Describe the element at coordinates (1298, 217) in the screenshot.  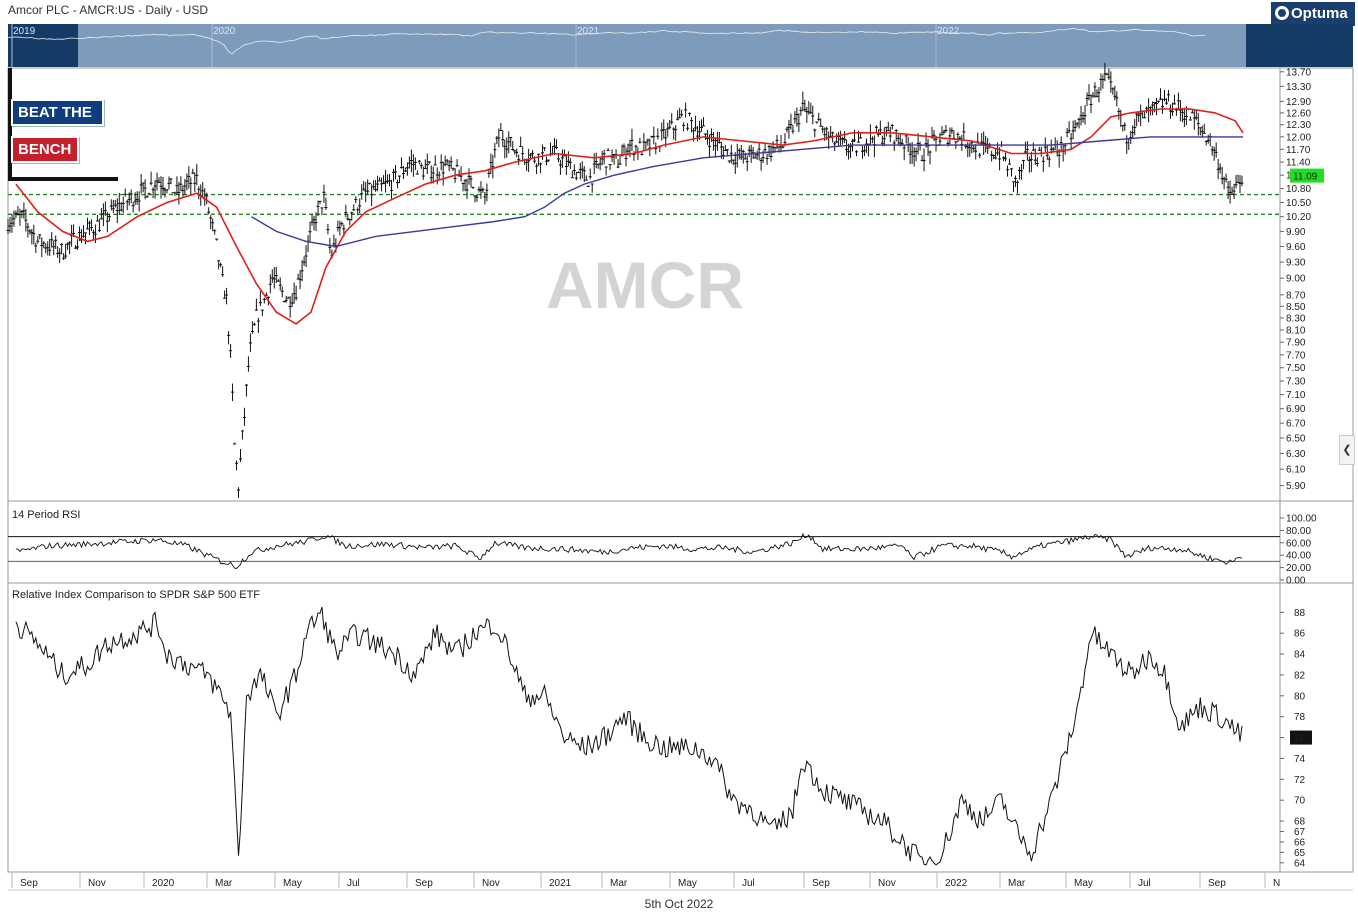
I see `price-tick-label: 10.20` at that location.